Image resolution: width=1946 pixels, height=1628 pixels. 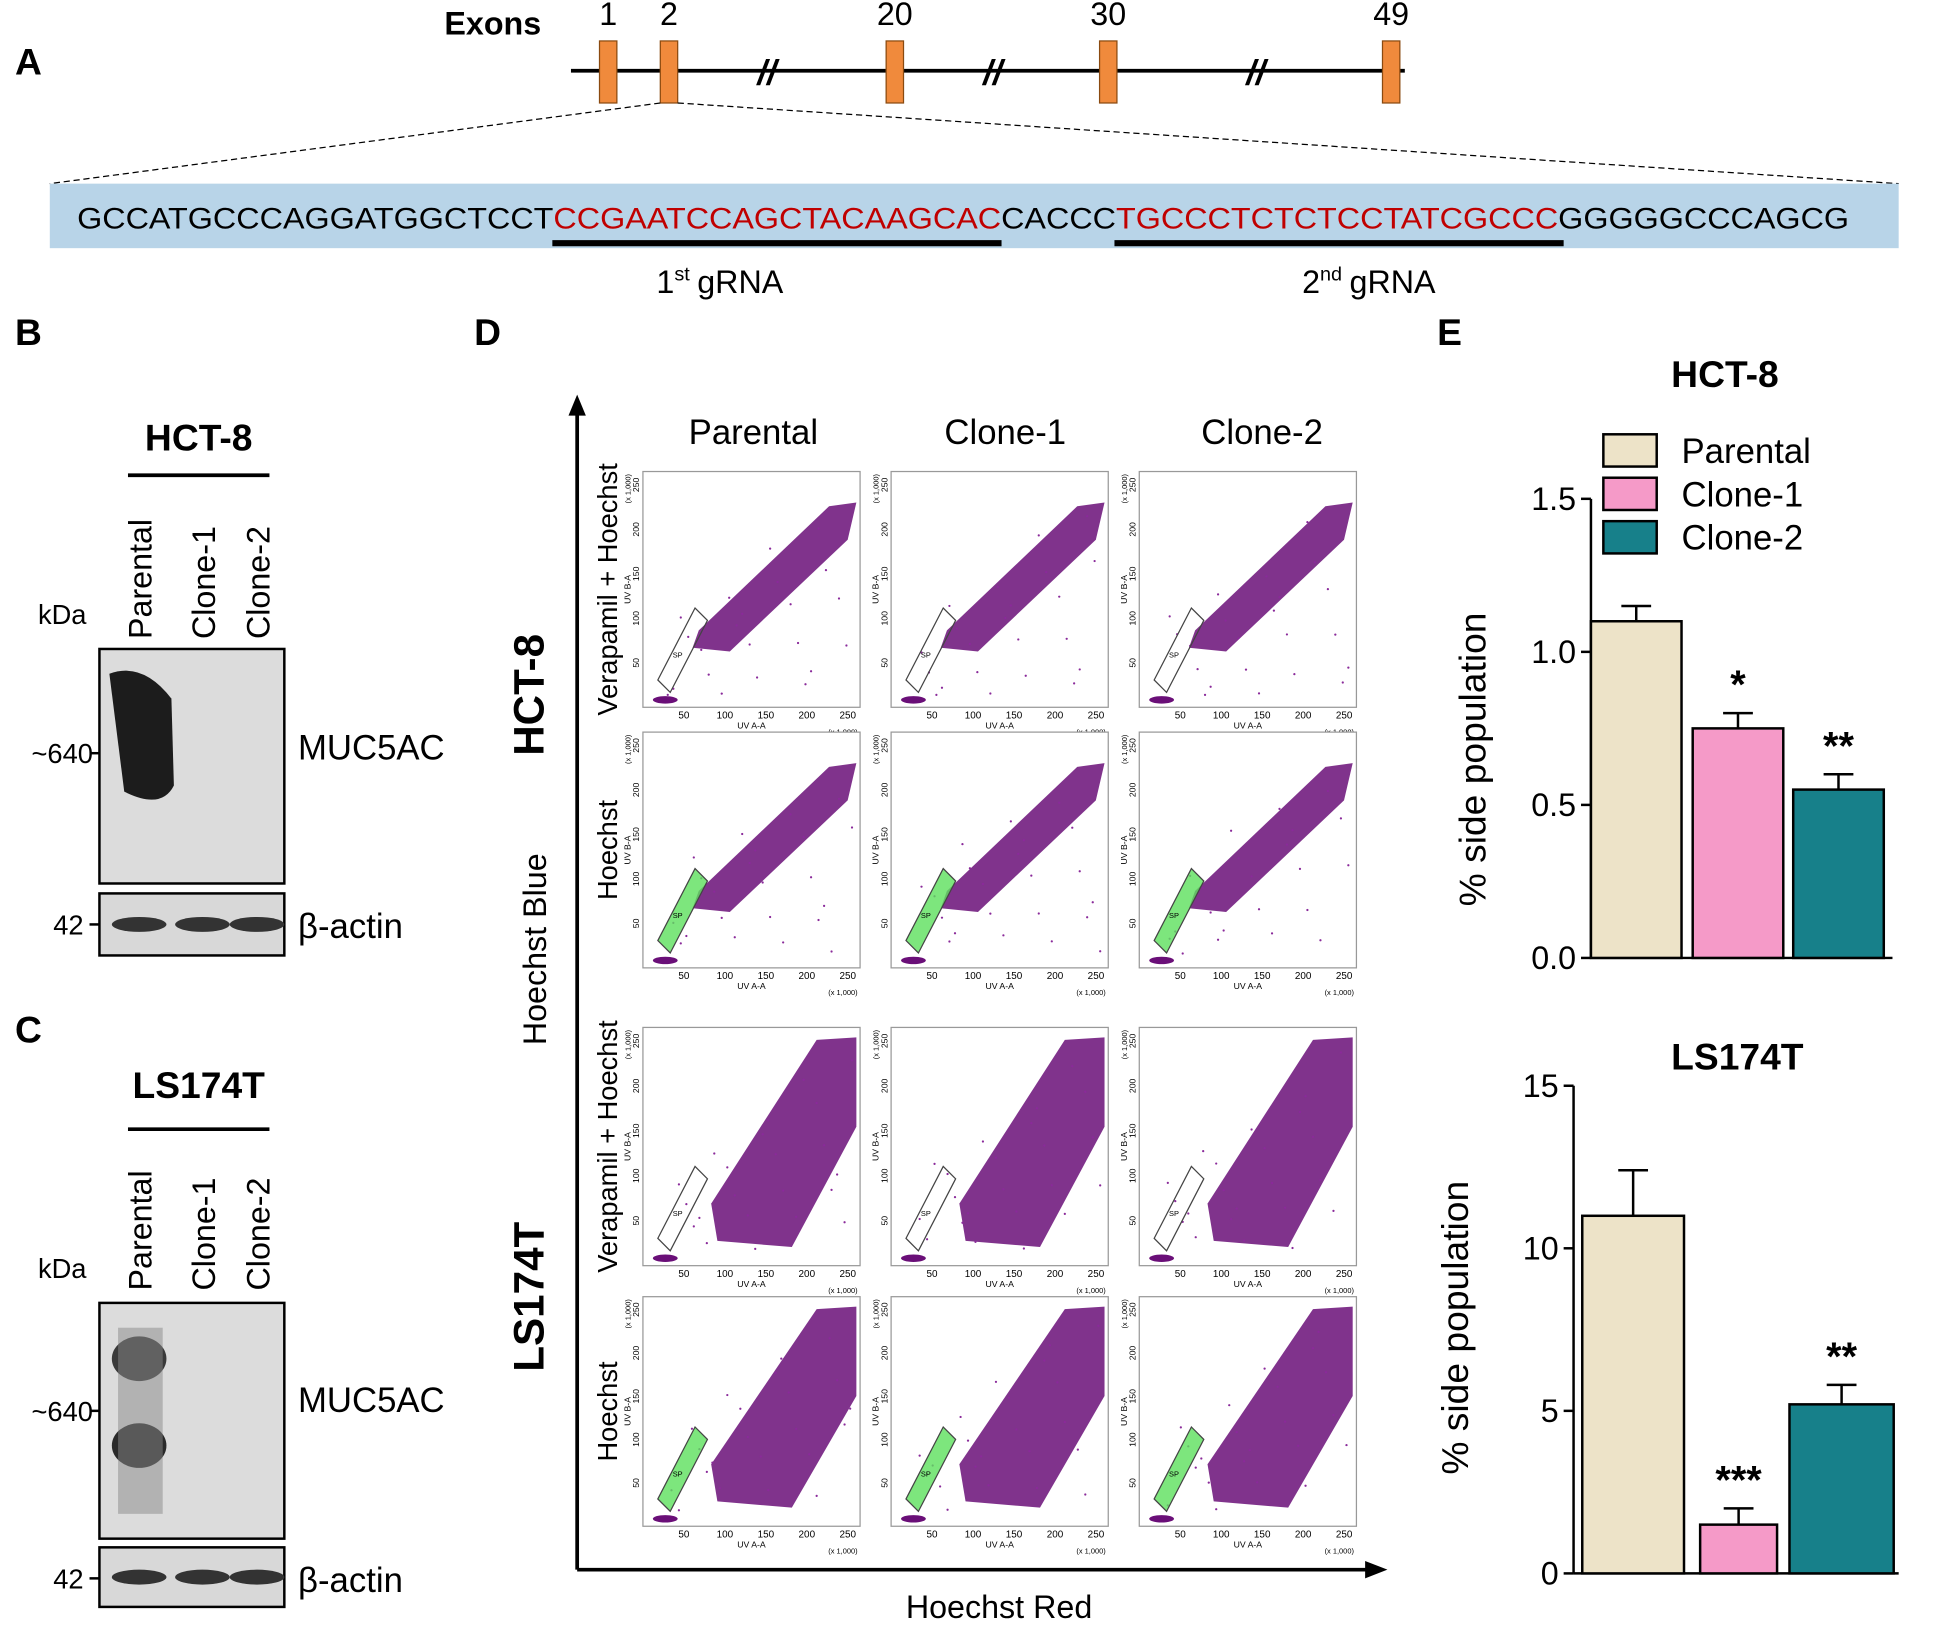 What do you see at coordinates (999, 1607) in the screenshot?
I see `flow-axis-label: Hoechst Red` at bounding box center [999, 1607].